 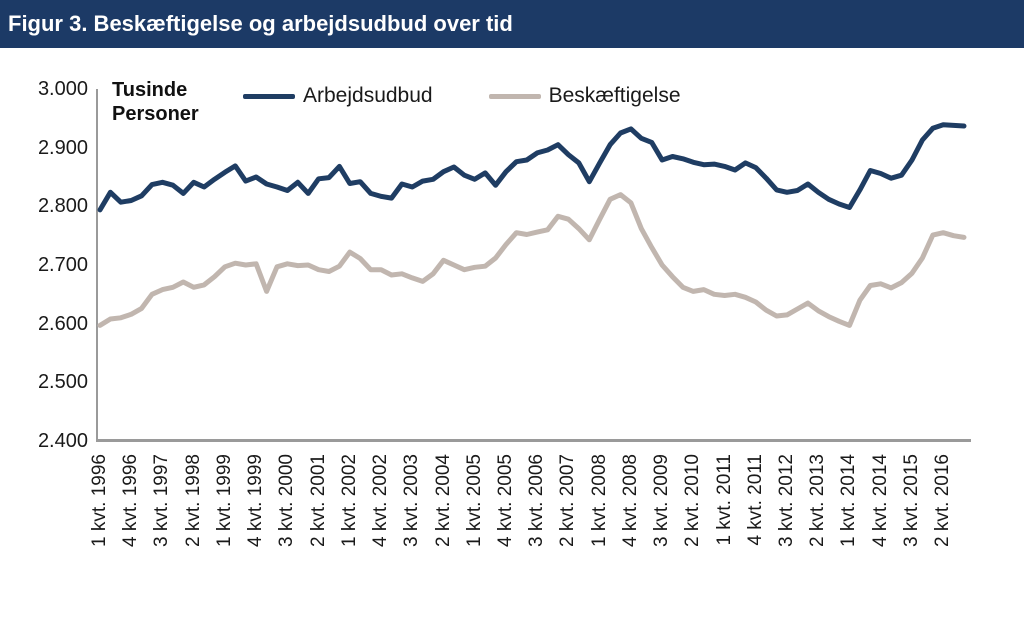 What do you see at coordinates (474, 500) in the screenshot?
I see `x-tick-label: 1 kvt. 2005` at bounding box center [474, 500].